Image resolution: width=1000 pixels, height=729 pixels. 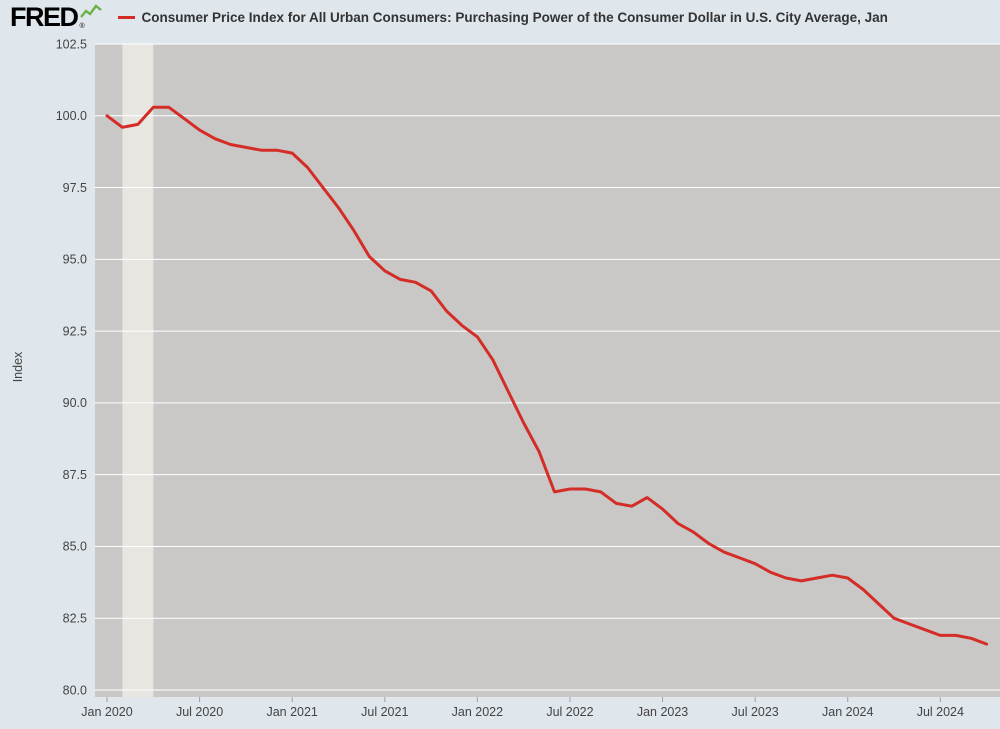 What do you see at coordinates (75, 619) in the screenshot?
I see `y-tick-label: 82.5` at bounding box center [75, 619].